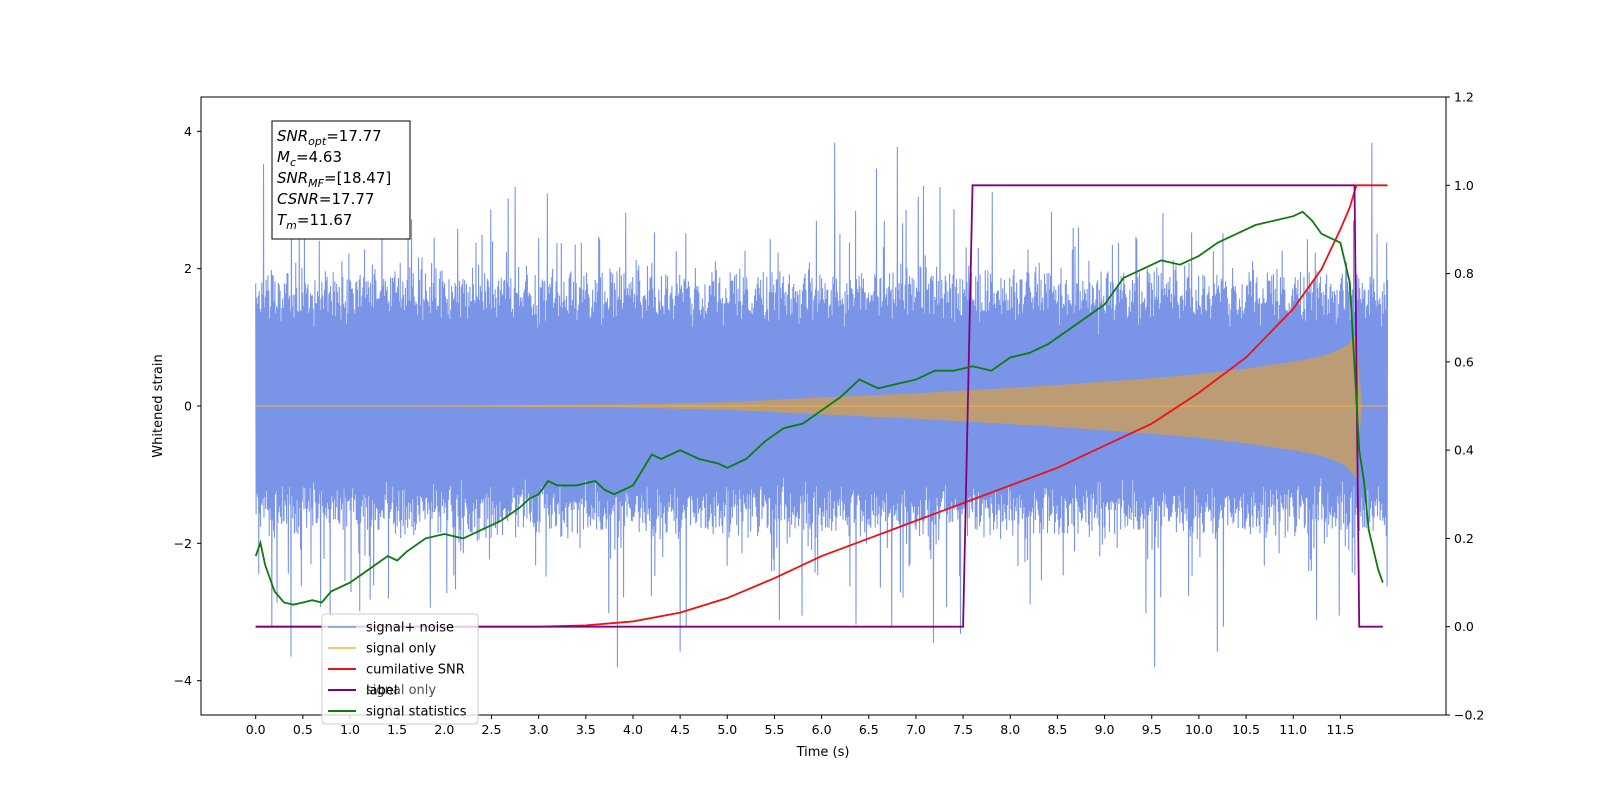 This screenshot has width=1600, height=804. I want to click on y-right-tick-label: 0.6, so click(1464, 361).